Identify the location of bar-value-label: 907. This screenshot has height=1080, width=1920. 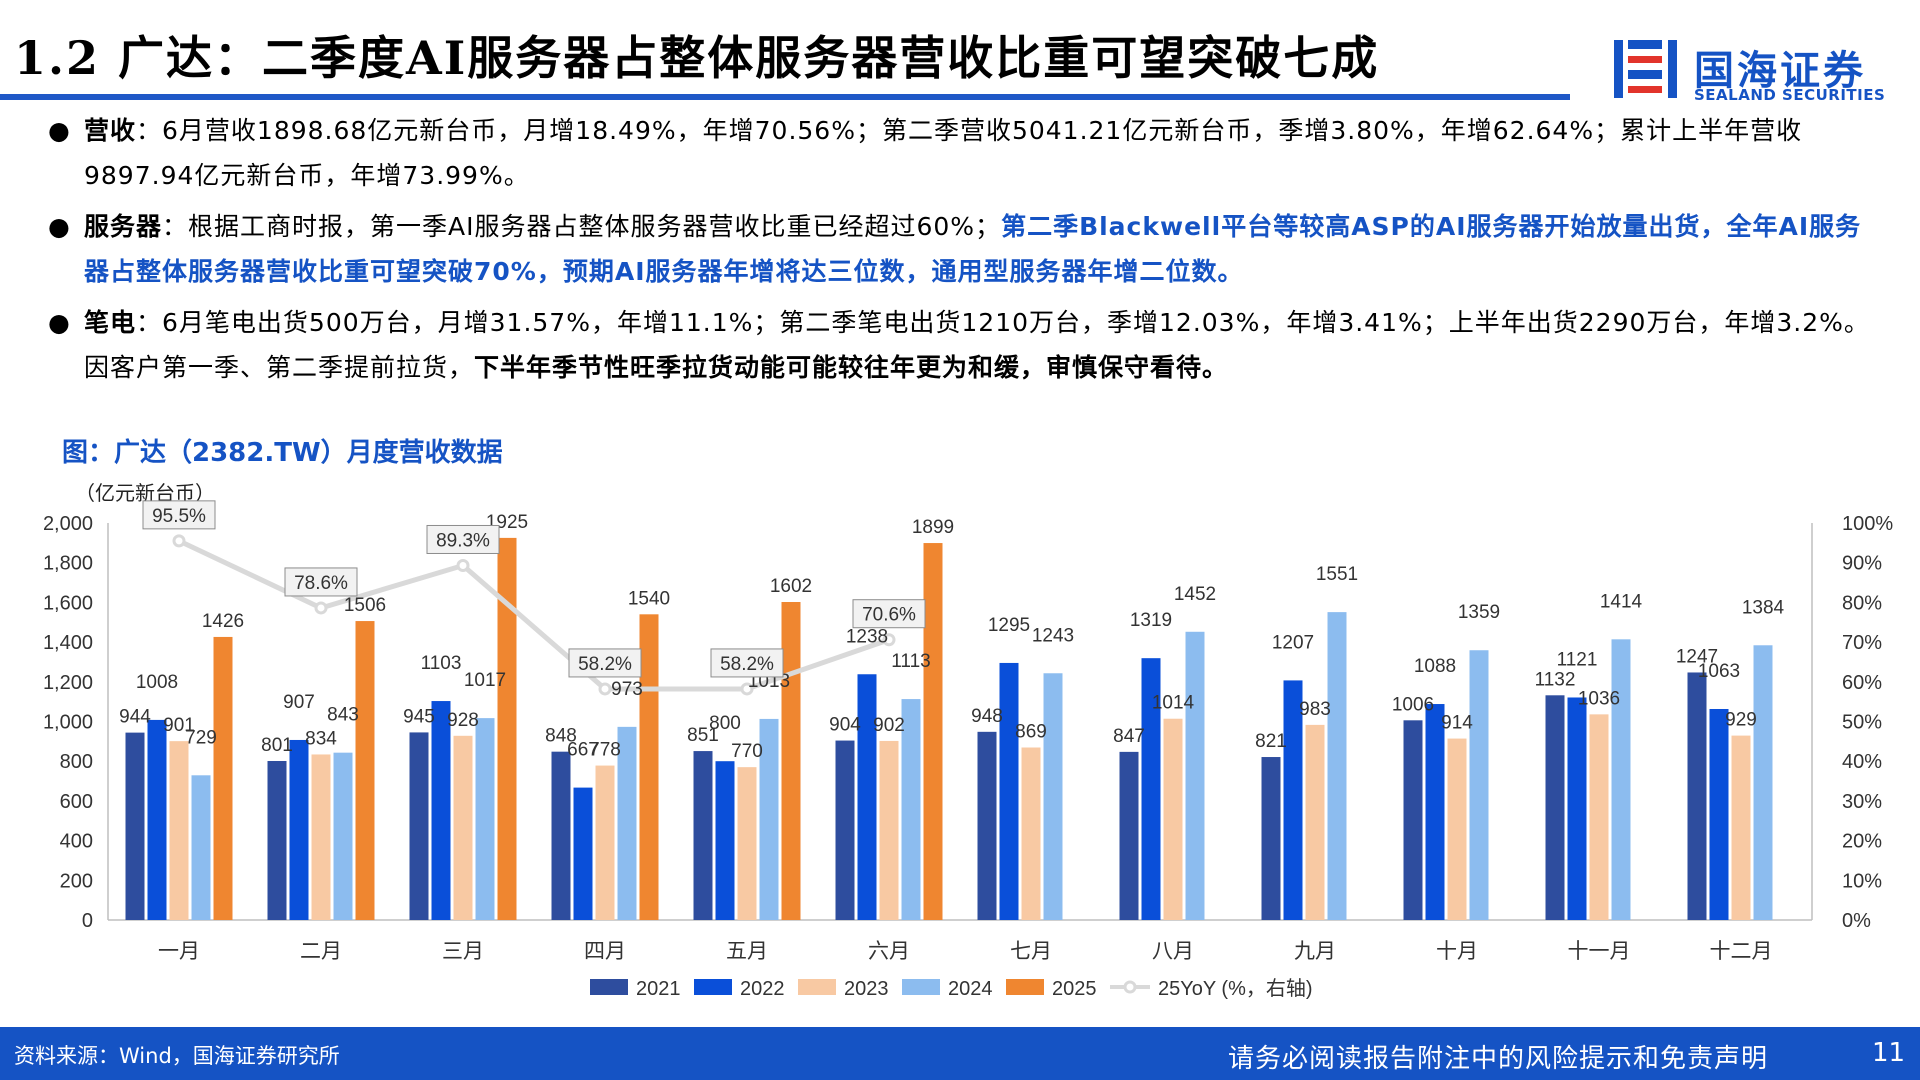
(299, 702).